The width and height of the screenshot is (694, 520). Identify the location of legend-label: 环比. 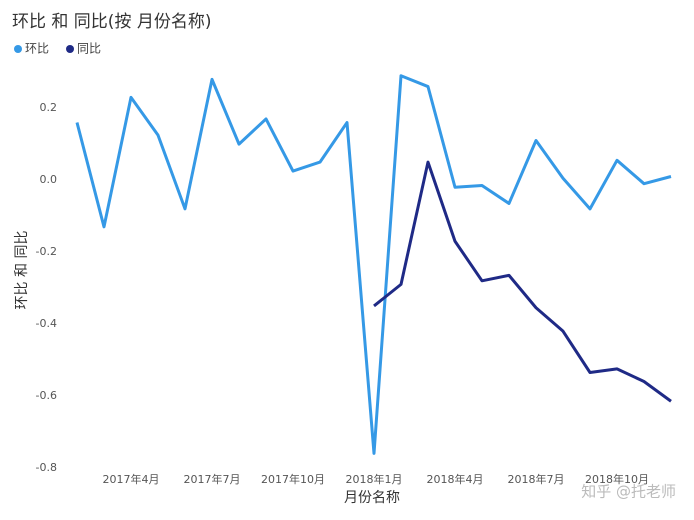
(37, 49).